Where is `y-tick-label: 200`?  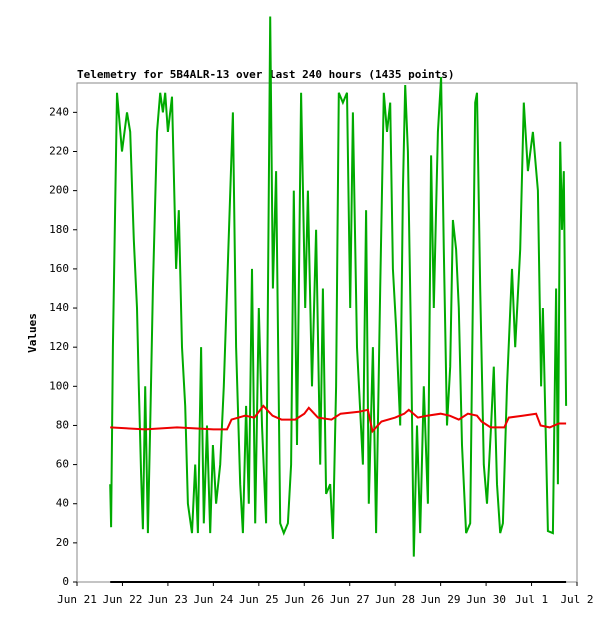 y-tick-label: 200 is located at coordinates (59, 190).